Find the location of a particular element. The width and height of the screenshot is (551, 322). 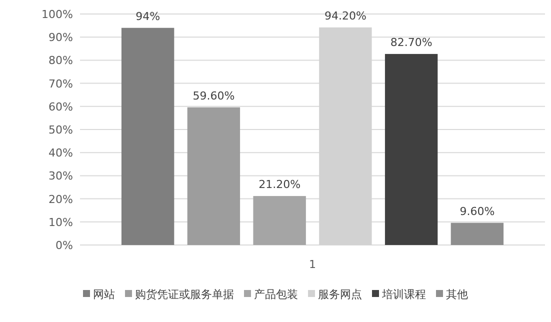

legend-label: 培训课程 is located at coordinates (403, 294).